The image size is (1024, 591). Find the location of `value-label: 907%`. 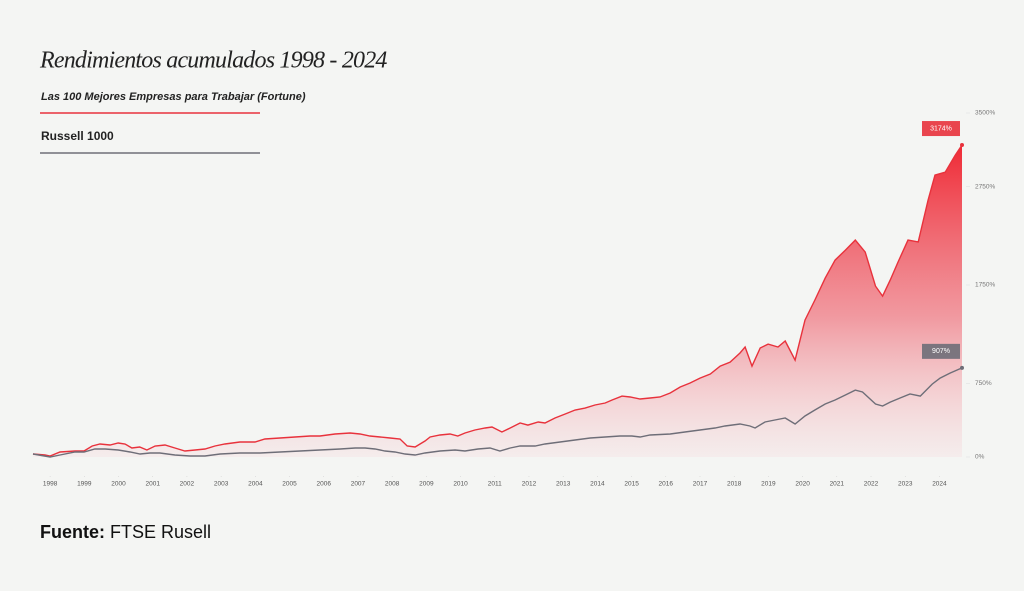

value-label: 907% is located at coordinates (941, 351).